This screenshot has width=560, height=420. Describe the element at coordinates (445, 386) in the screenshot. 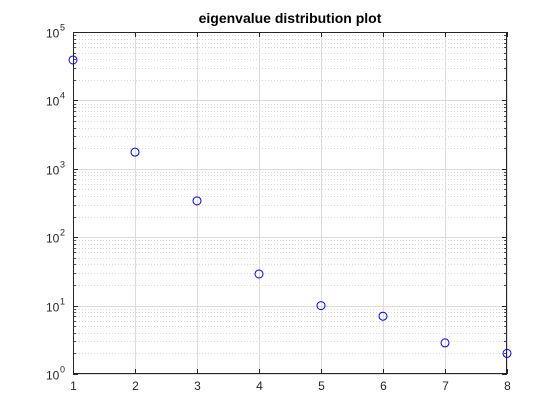

I see `x-tick-label: 7` at that location.